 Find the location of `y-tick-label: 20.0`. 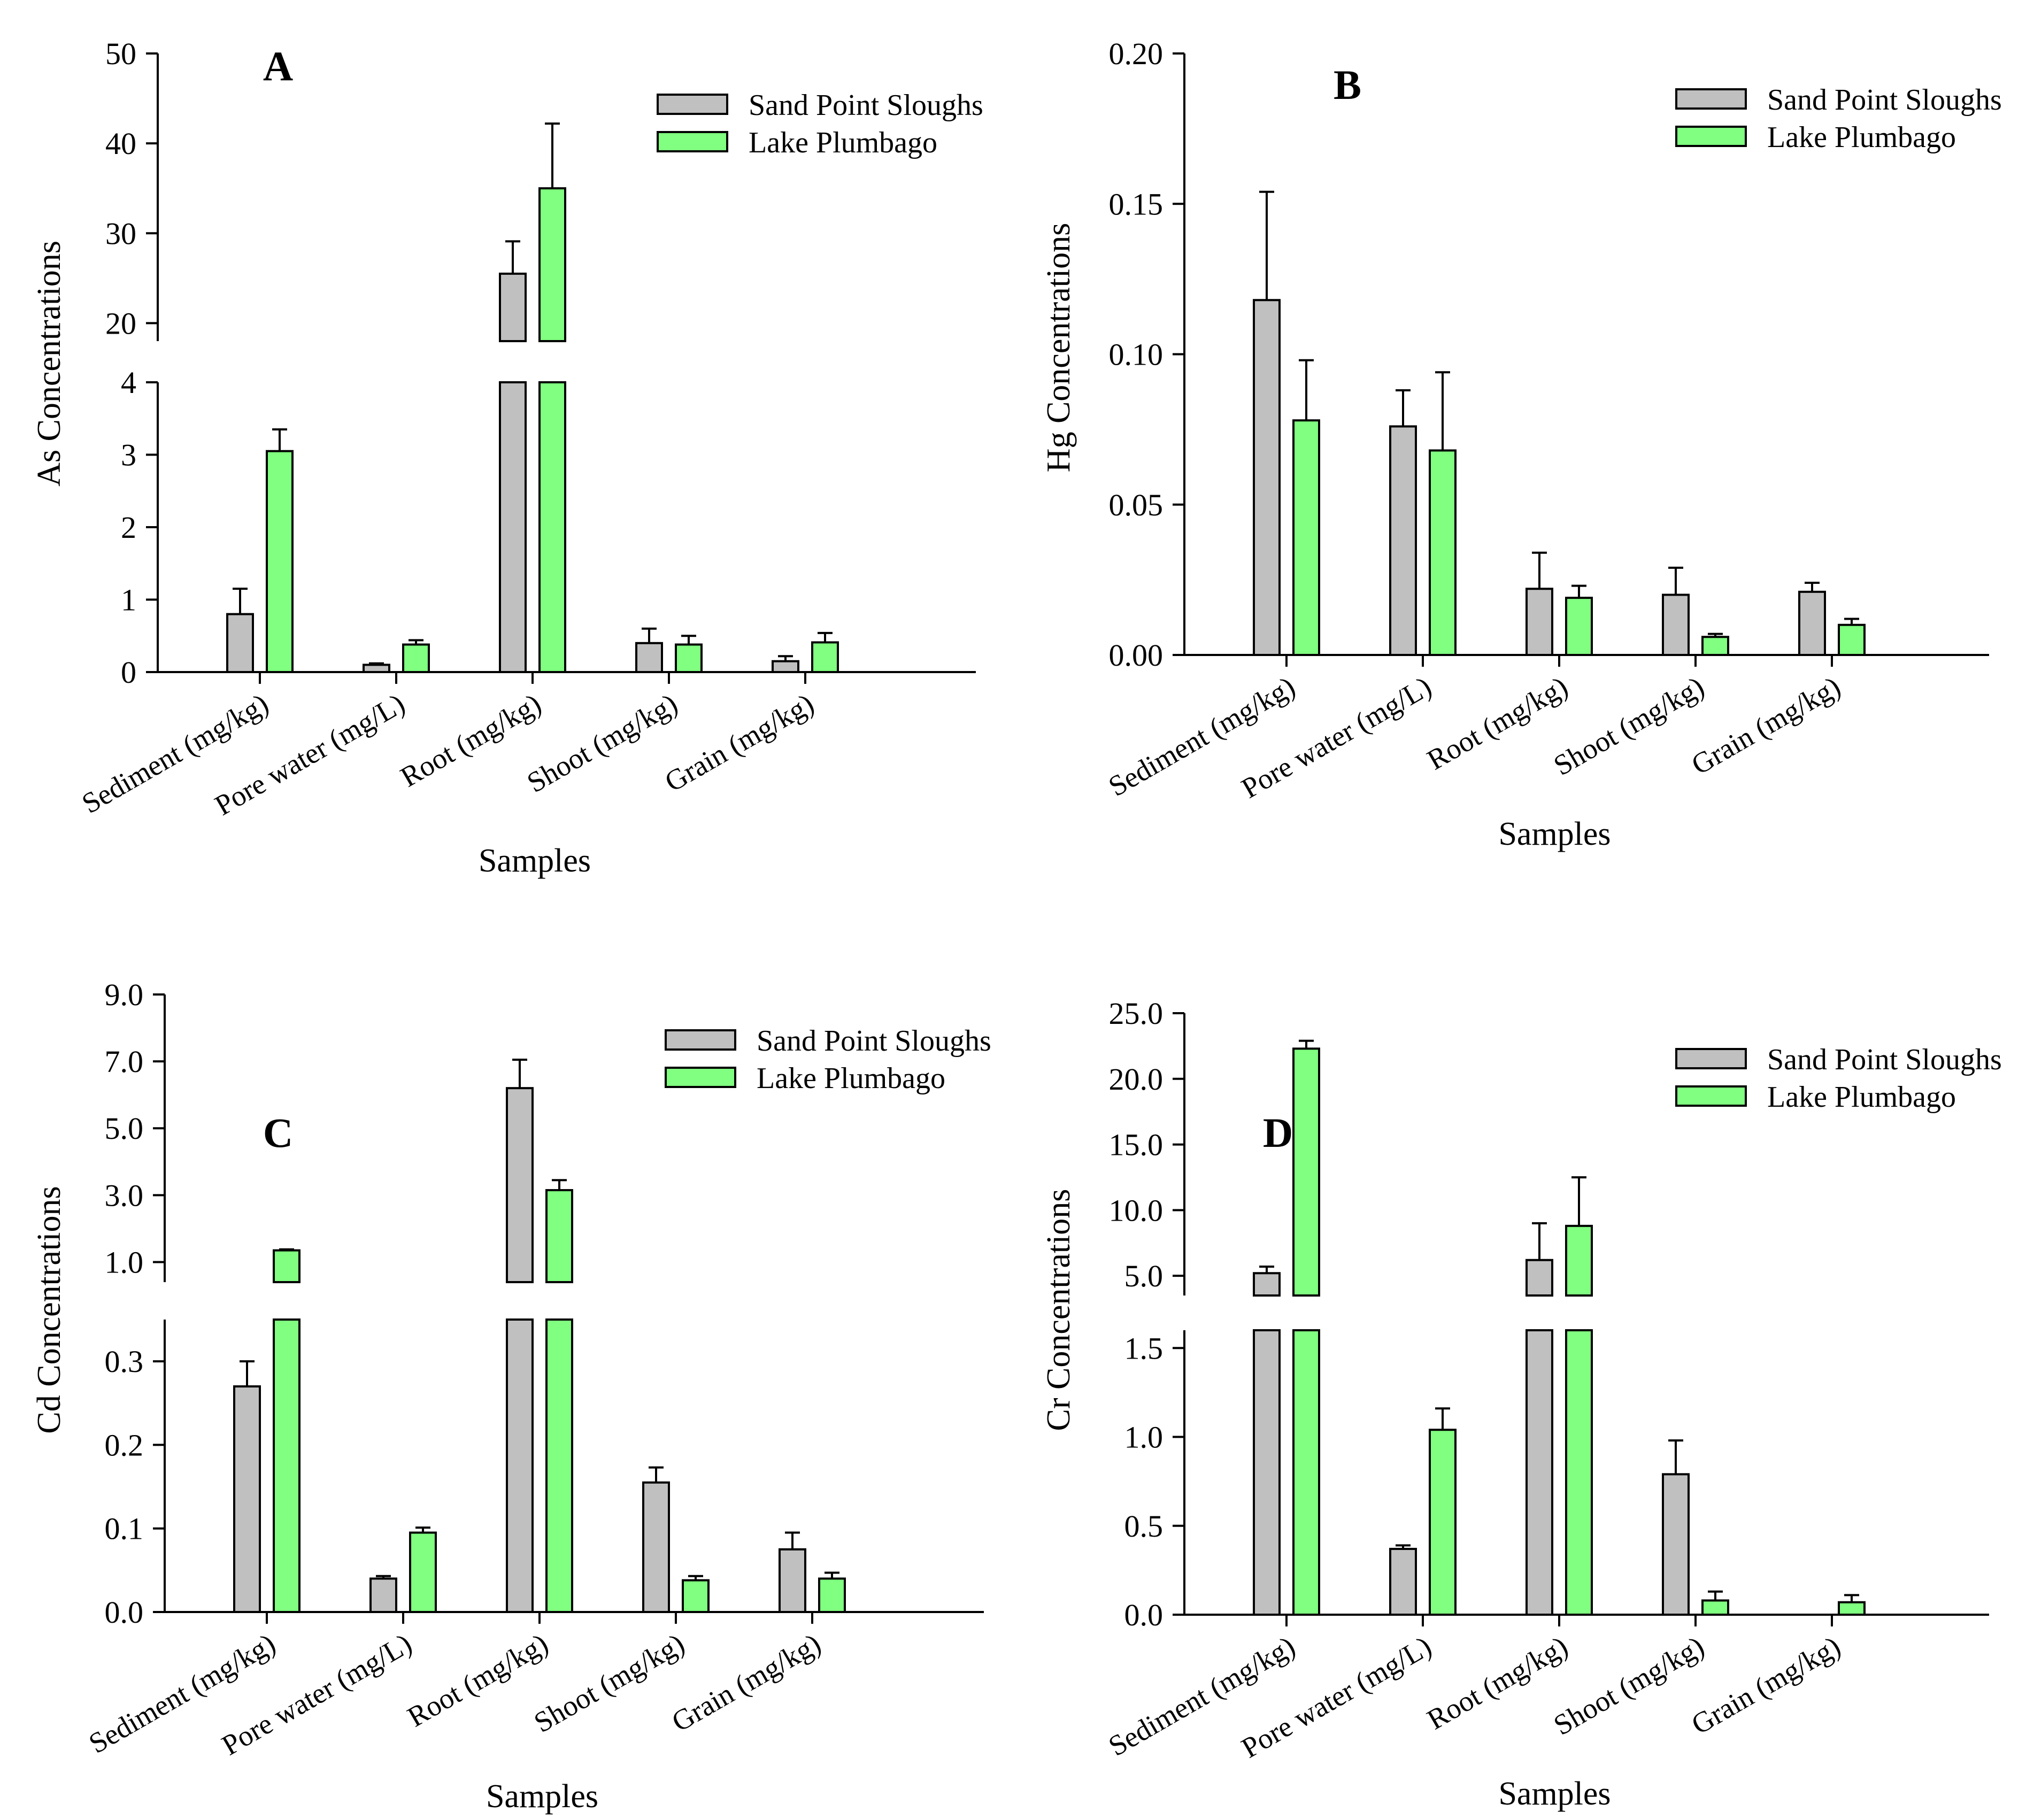

y-tick-label: 20.0 is located at coordinates (1136, 1079).